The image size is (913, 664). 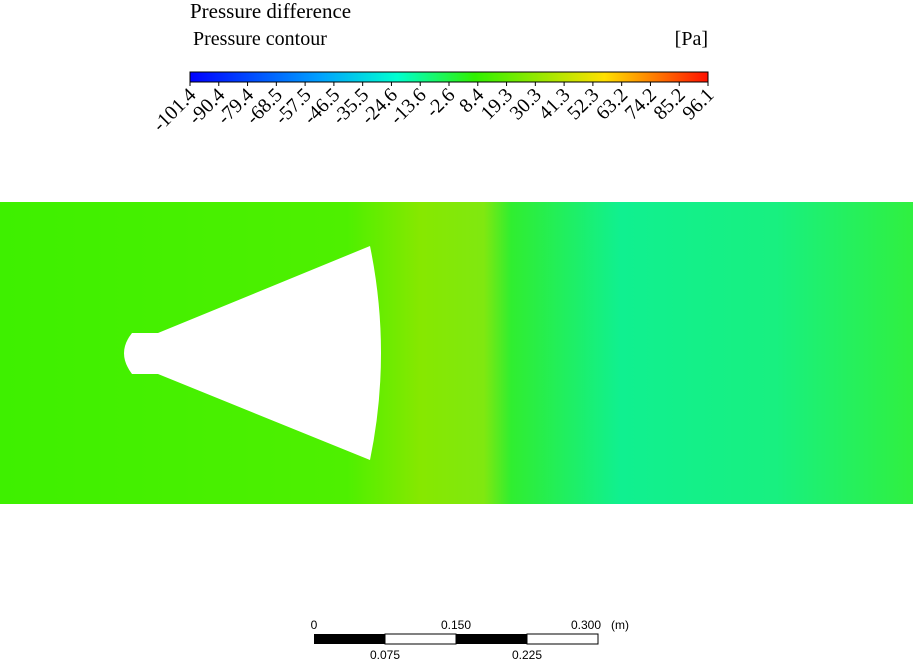 I want to click on nozzle-body, so click(x=252, y=353).